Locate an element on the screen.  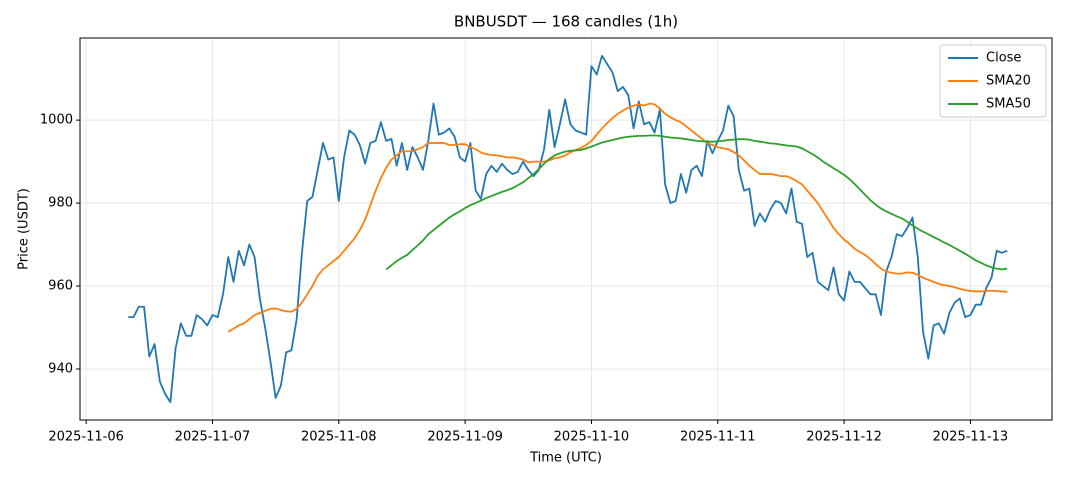
legend-label: SMA50 is located at coordinates (1008, 104).